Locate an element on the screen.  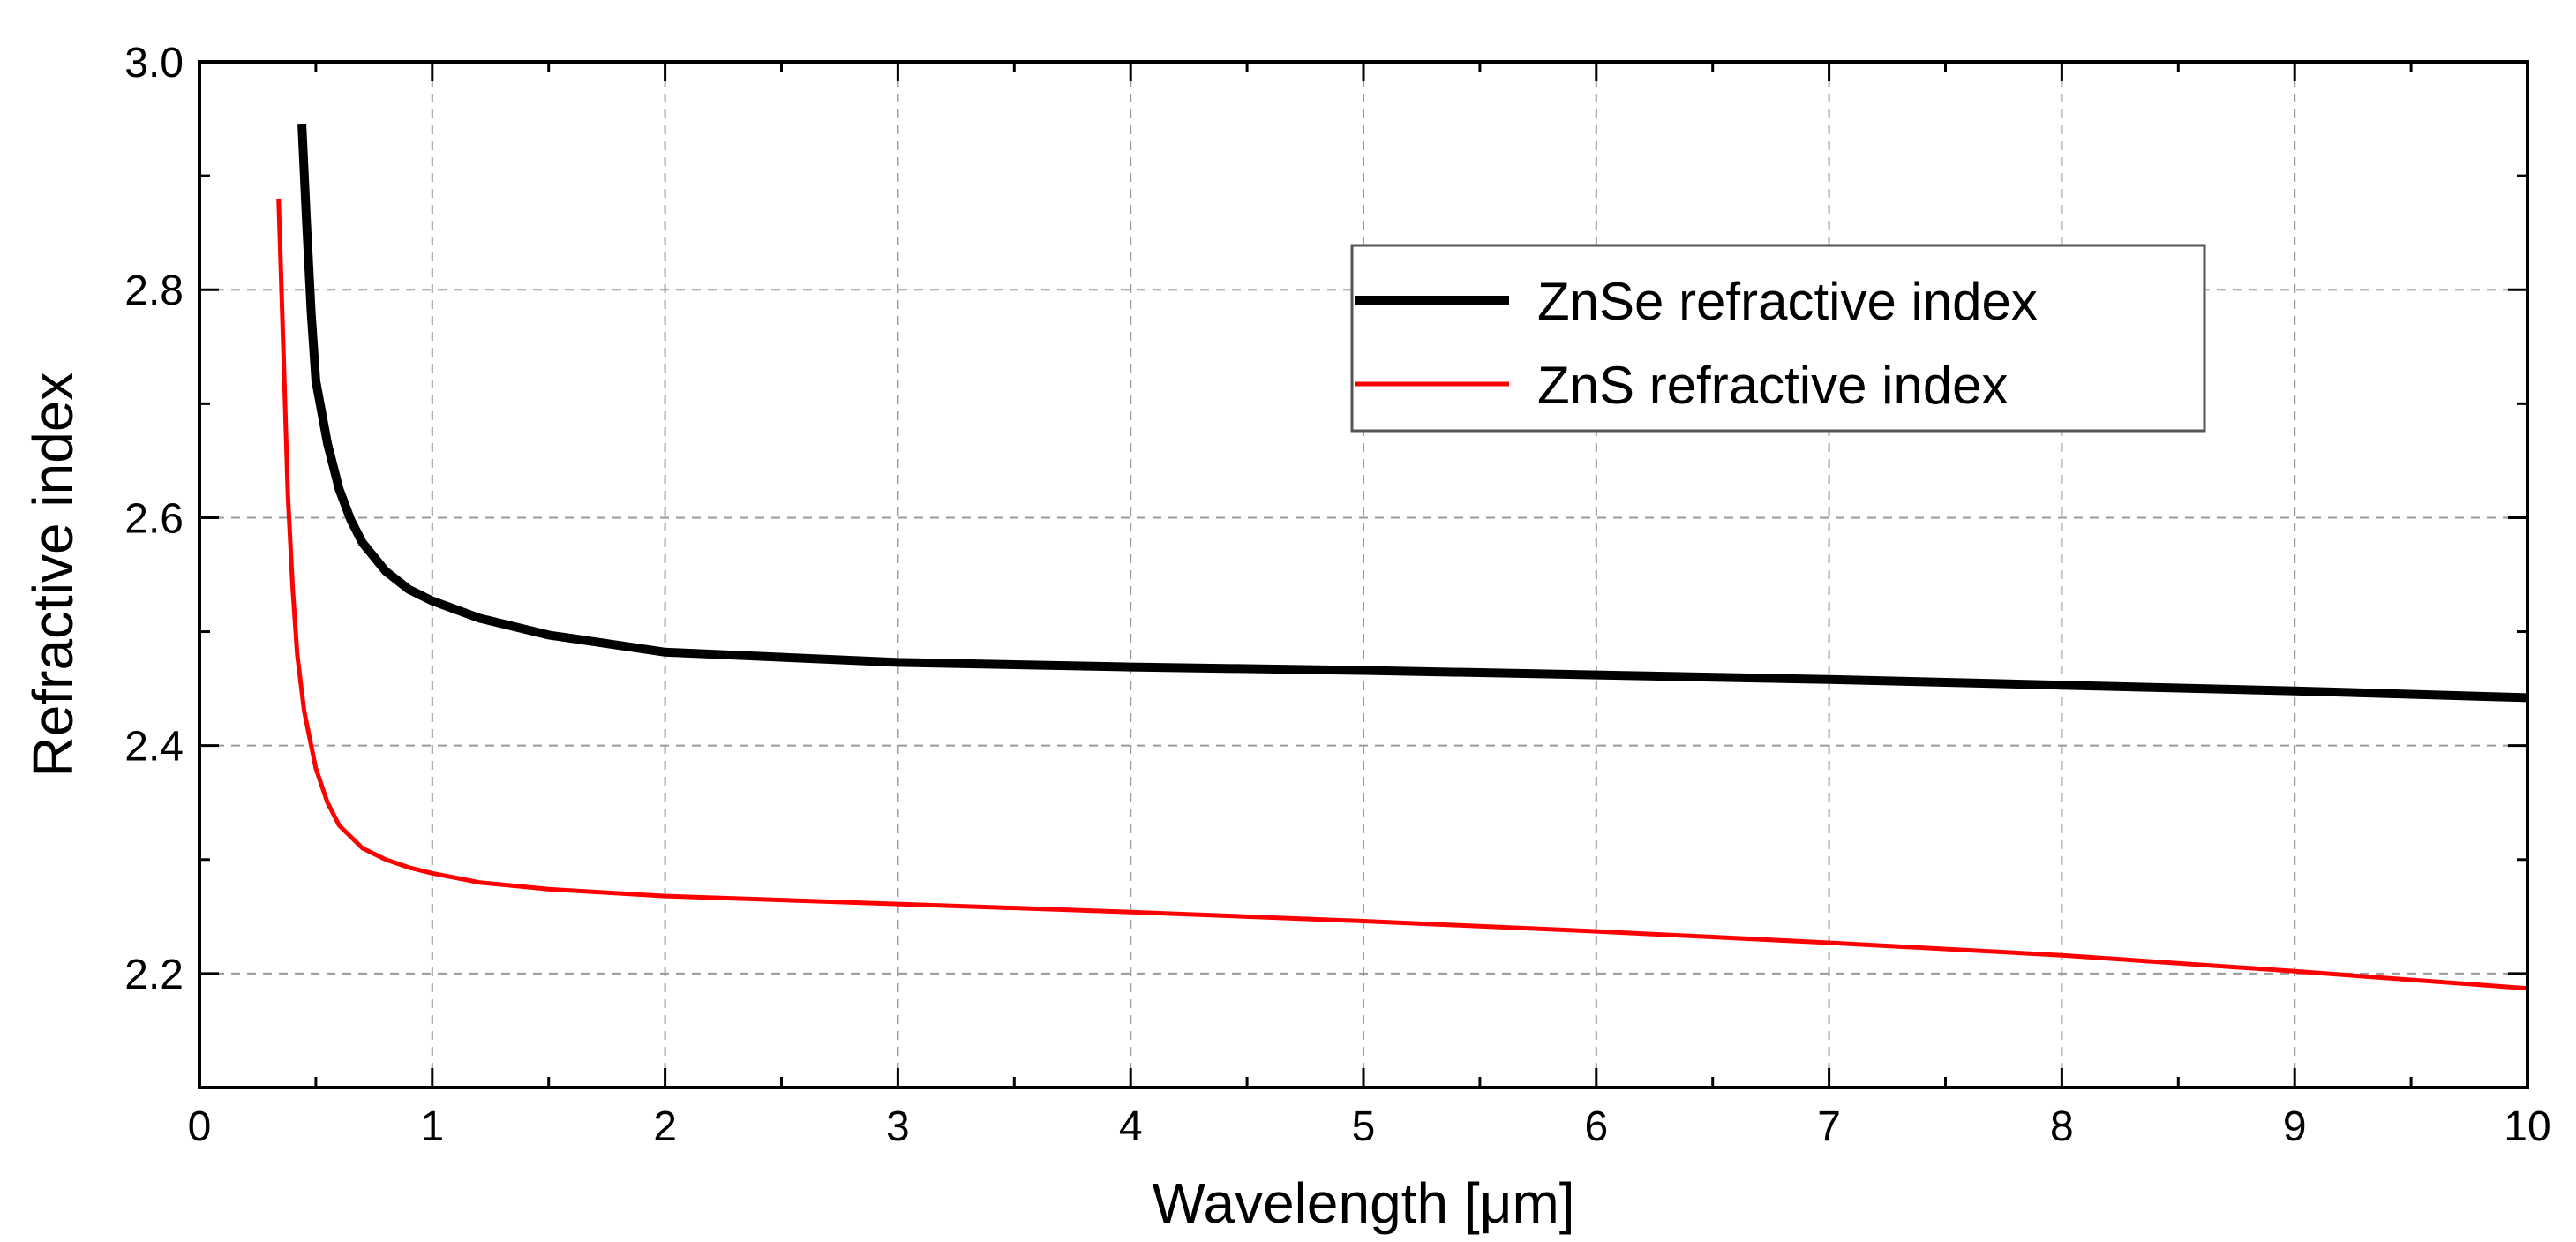
legend-label-znse: ZnSe refractive index is located at coordinates (1787, 301).